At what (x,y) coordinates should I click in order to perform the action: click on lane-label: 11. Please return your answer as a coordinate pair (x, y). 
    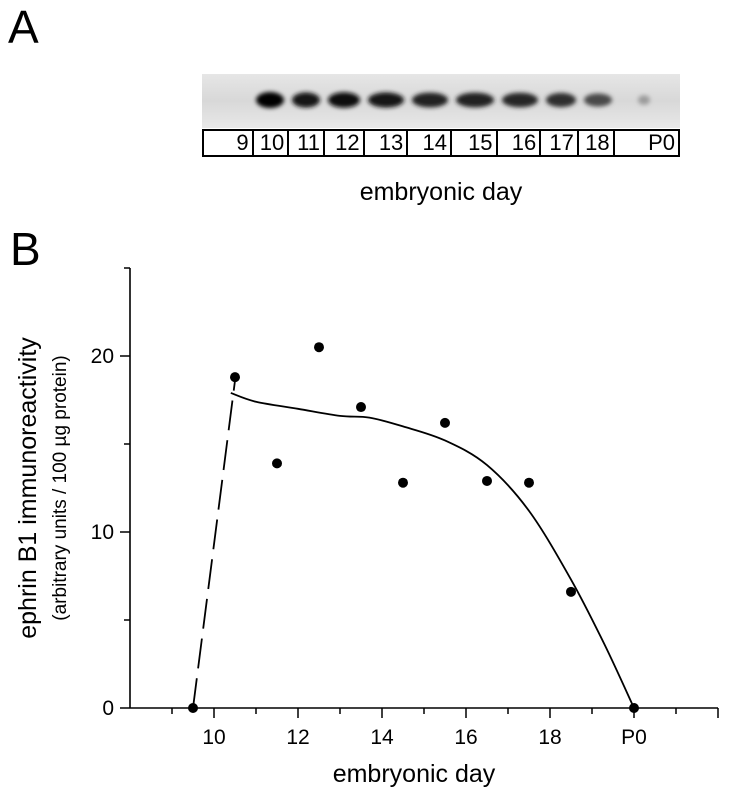
    Looking at the image, I should click on (307, 143).